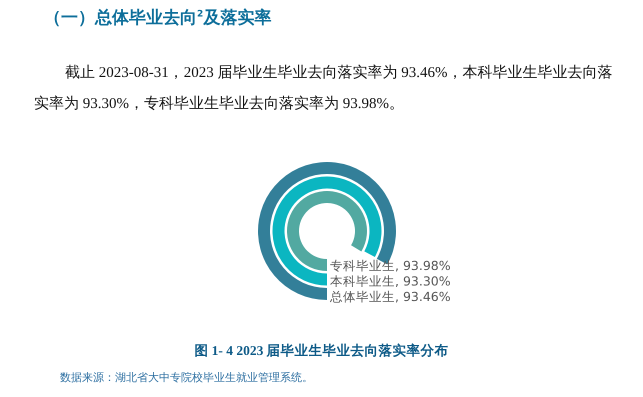  I want to click on category-label: 专科毕业生, so click(362, 265).